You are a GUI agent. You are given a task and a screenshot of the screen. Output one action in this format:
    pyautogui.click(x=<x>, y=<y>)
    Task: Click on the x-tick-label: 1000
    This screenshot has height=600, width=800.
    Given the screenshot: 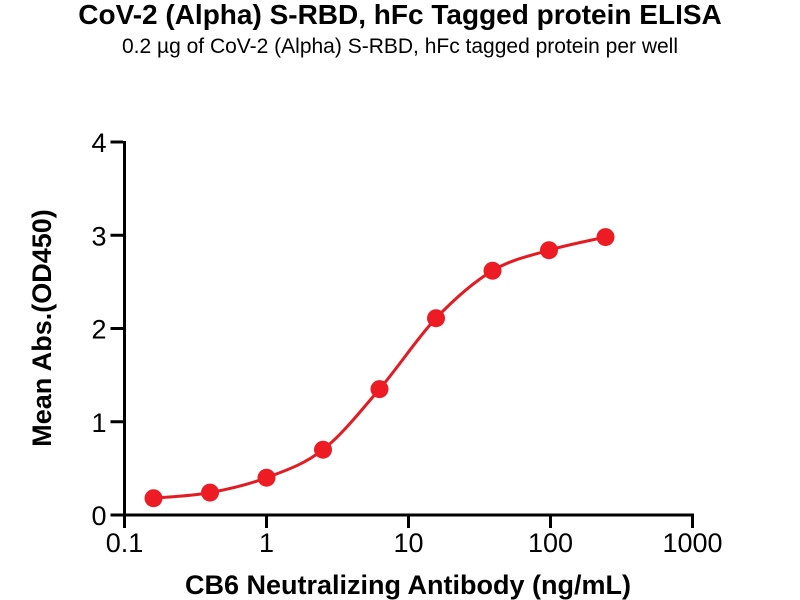 What is the action you would take?
    pyautogui.click(x=692, y=543)
    